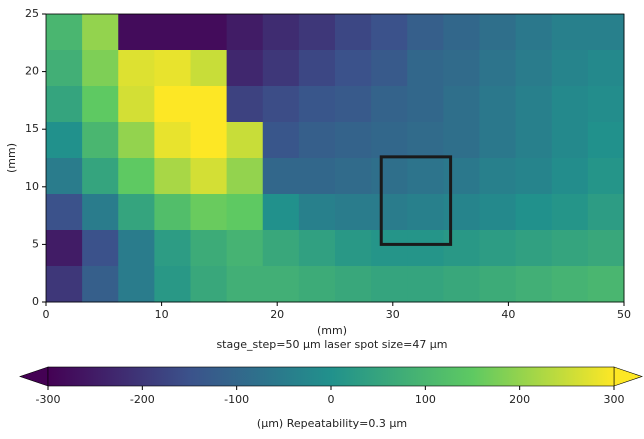 This screenshot has height=439, width=644. I want to click on x-axis-label: (mm), so click(332, 330).